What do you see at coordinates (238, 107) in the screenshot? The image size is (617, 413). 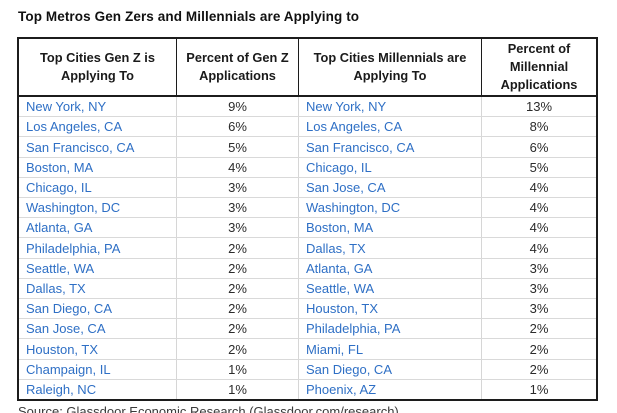 I see `genz-percent-value: 9%` at bounding box center [238, 107].